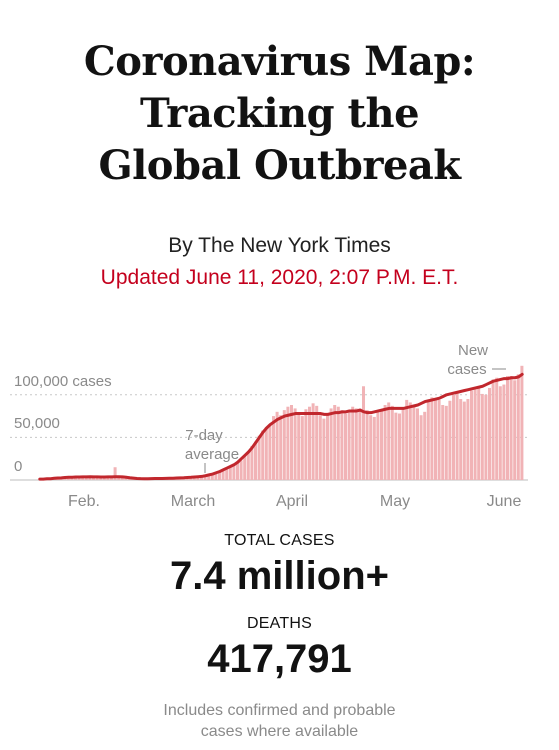  I want to click on headline-line-3: Global Outbreak, so click(279, 165).